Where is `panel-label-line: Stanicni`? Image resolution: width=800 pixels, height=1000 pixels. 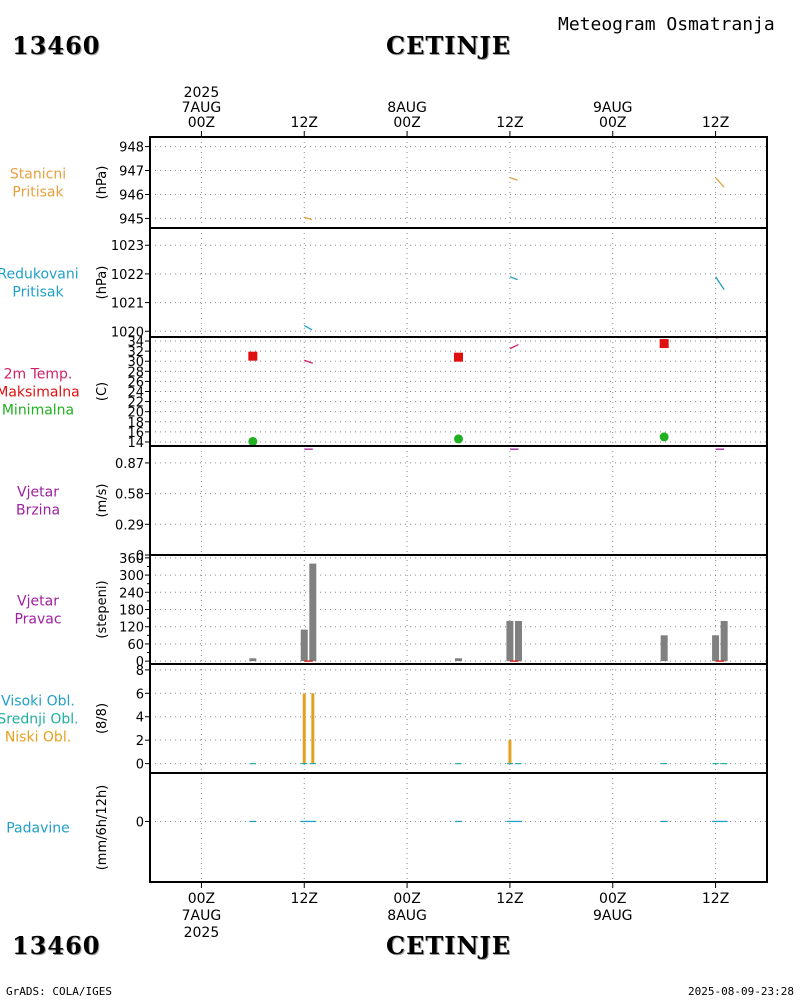 panel-label-line: Stanicni is located at coordinates (38, 175).